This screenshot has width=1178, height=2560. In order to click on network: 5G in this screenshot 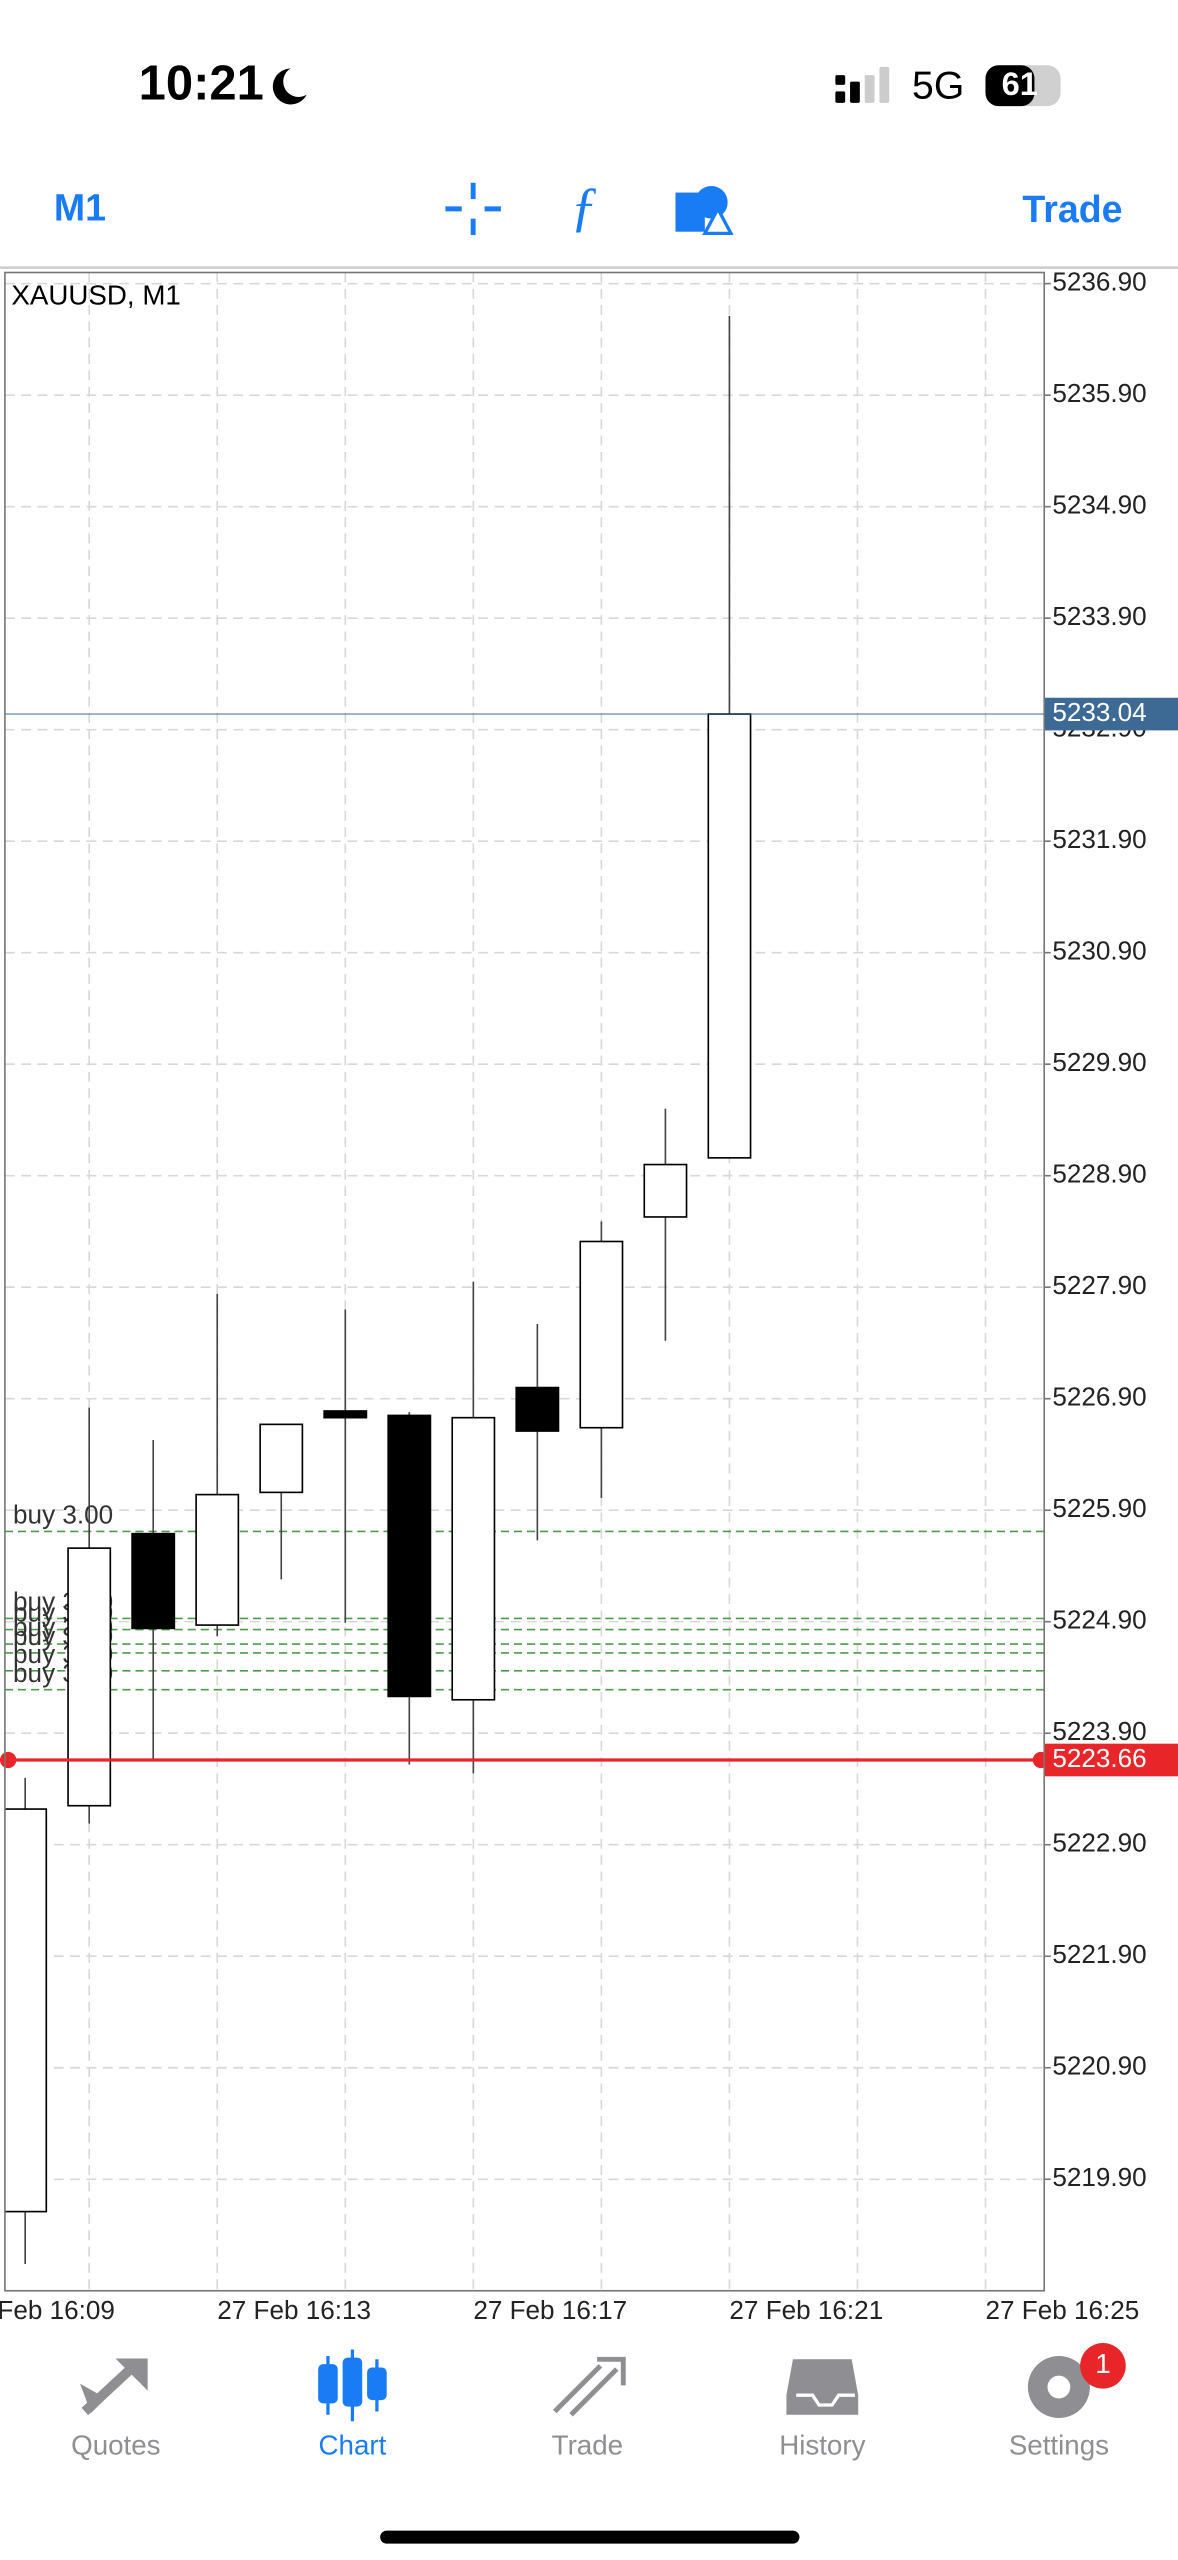, I will do `click(938, 85)`.